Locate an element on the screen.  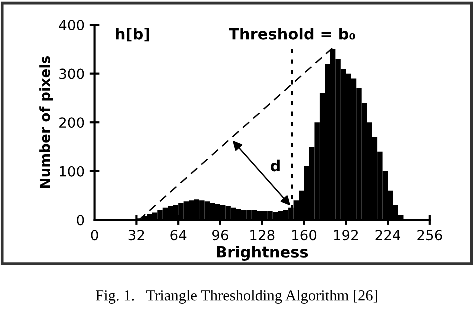
y-tick-label: 100 is located at coordinates (72, 171).